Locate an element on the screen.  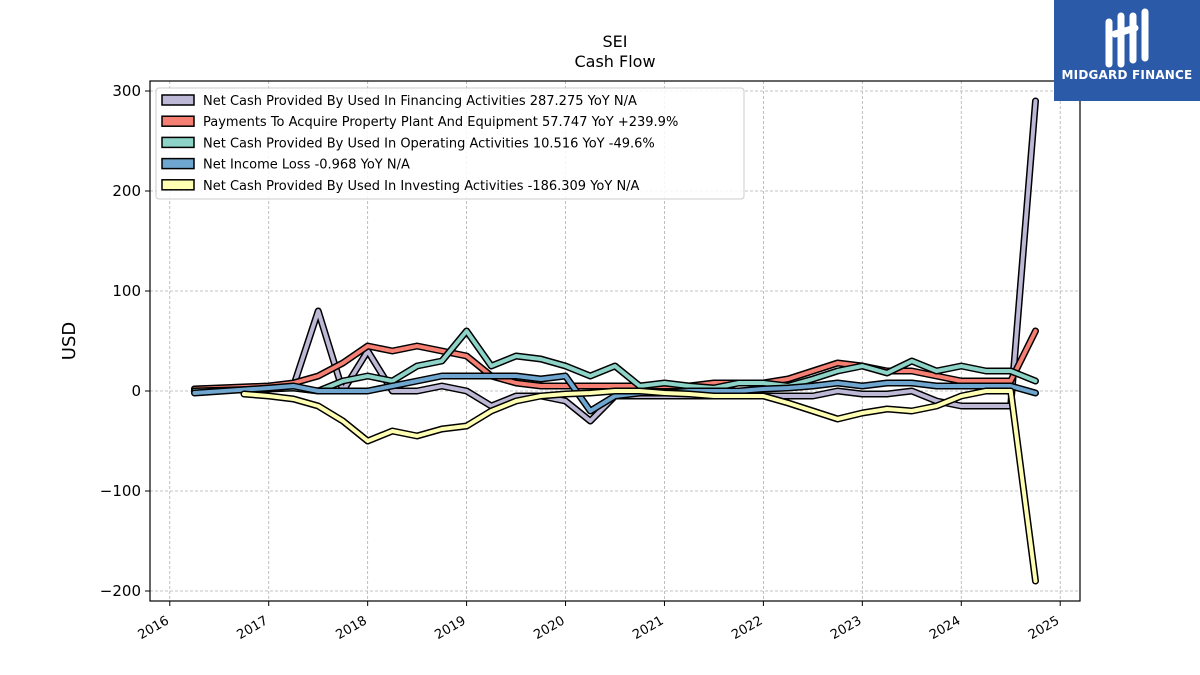
x-tick-label: 2025 is located at coordinates (1044, 628).